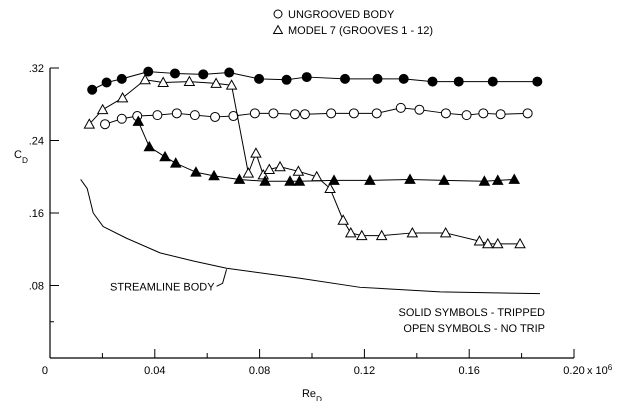 The height and width of the screenshot is (401, 635). What do you see at coordinates (365, 371) in the screenshot?
I see `x-tick-label: 0.12` at bounding box center [365, 371].